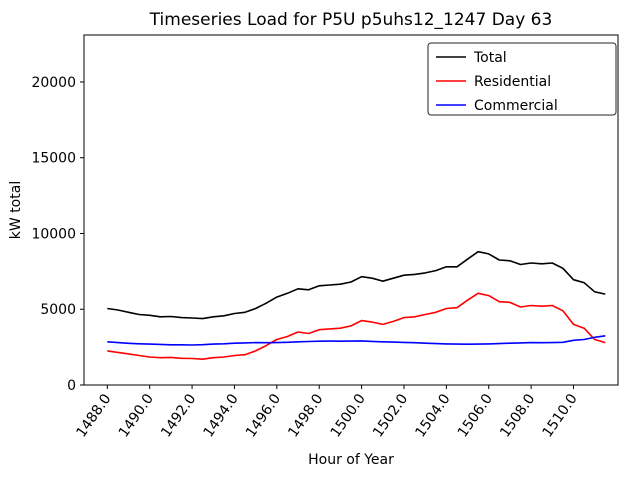 This screenshot has height=485, width=640. I want to click on y-tick-label: 15000, so click(53, 159).